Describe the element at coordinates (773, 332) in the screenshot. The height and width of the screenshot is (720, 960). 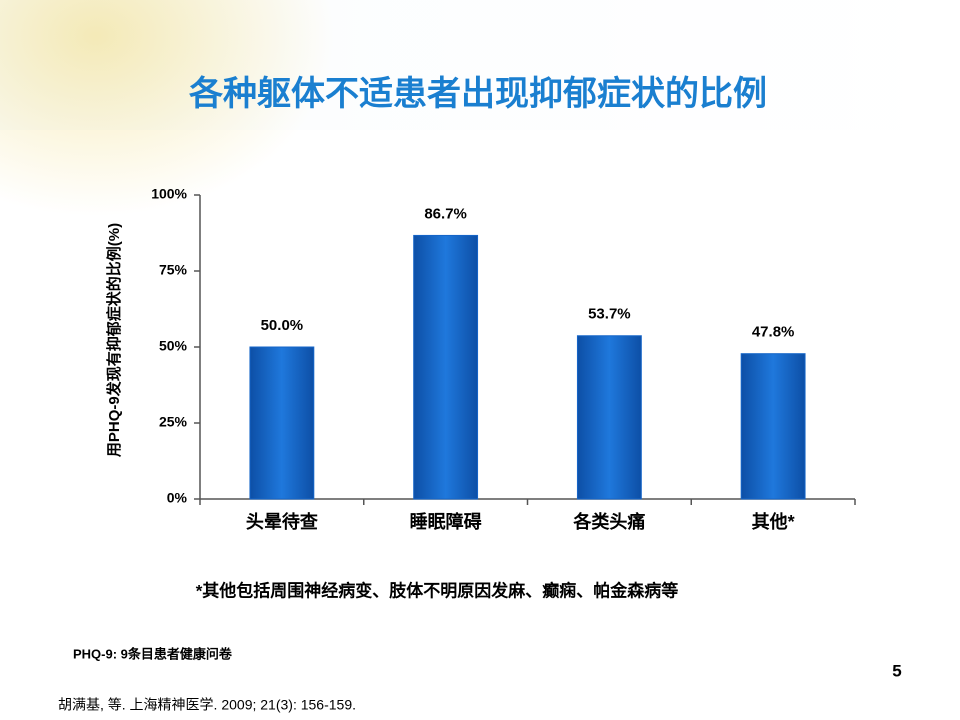
I see `value-label: 47.8%` at that location.